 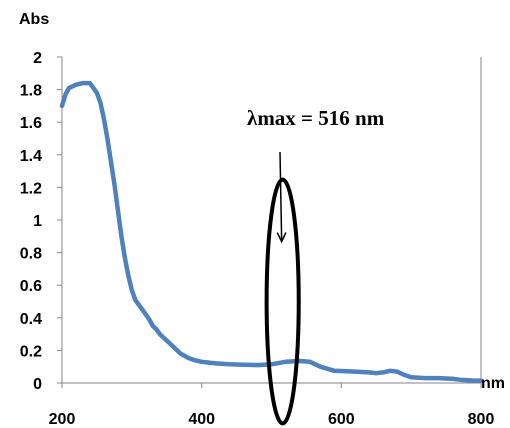 What do you see at coordinates (493, 383) in the screenshot?
I see `x-axis-label: nm` at bounding box center [493, 383].